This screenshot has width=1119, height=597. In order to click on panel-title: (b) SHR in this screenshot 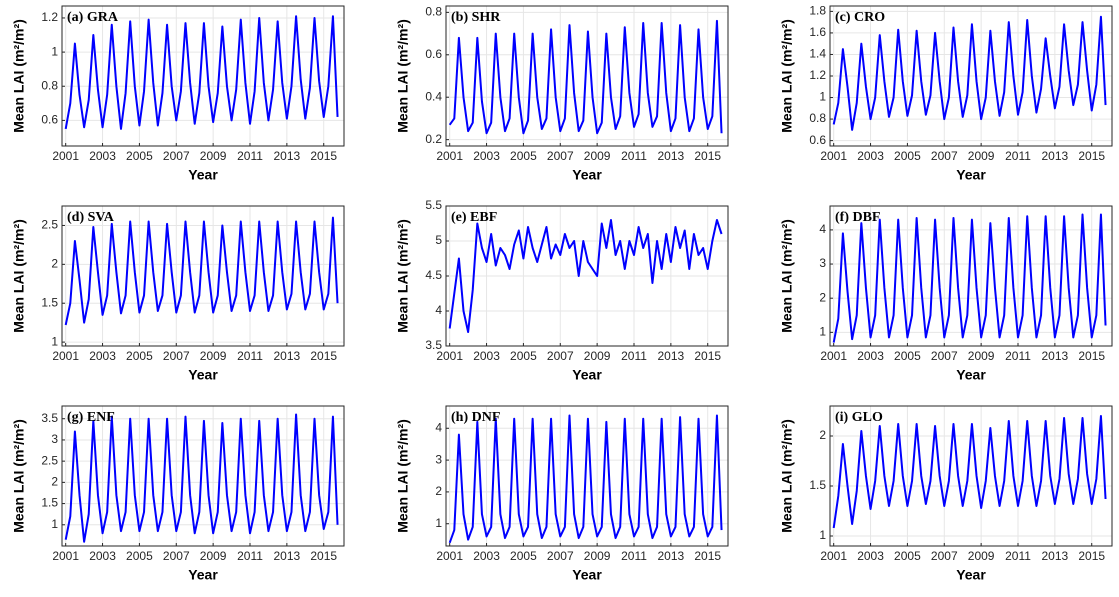, I will do `click(476, 17)`.